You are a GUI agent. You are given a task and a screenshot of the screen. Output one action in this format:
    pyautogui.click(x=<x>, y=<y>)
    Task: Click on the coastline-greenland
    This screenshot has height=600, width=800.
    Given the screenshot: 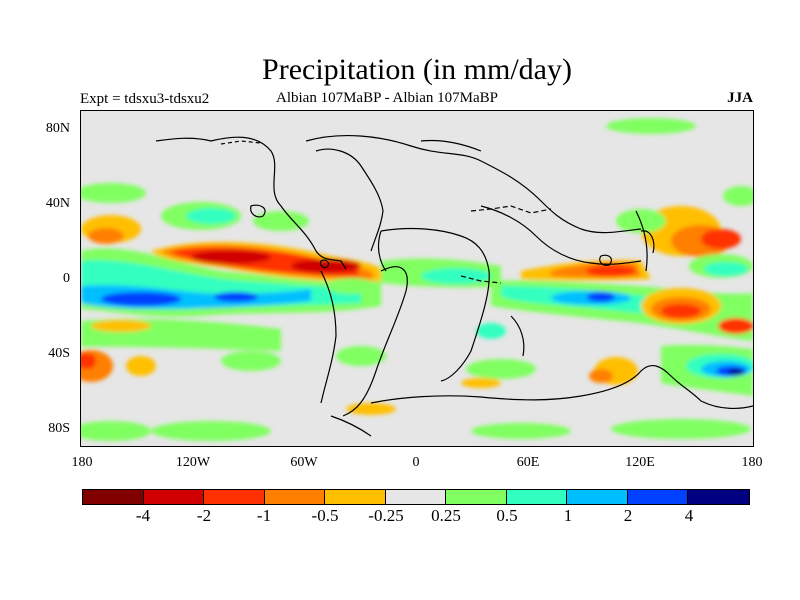 What is the action you would take?
    pyautogui.click(x=451, y=145)
    